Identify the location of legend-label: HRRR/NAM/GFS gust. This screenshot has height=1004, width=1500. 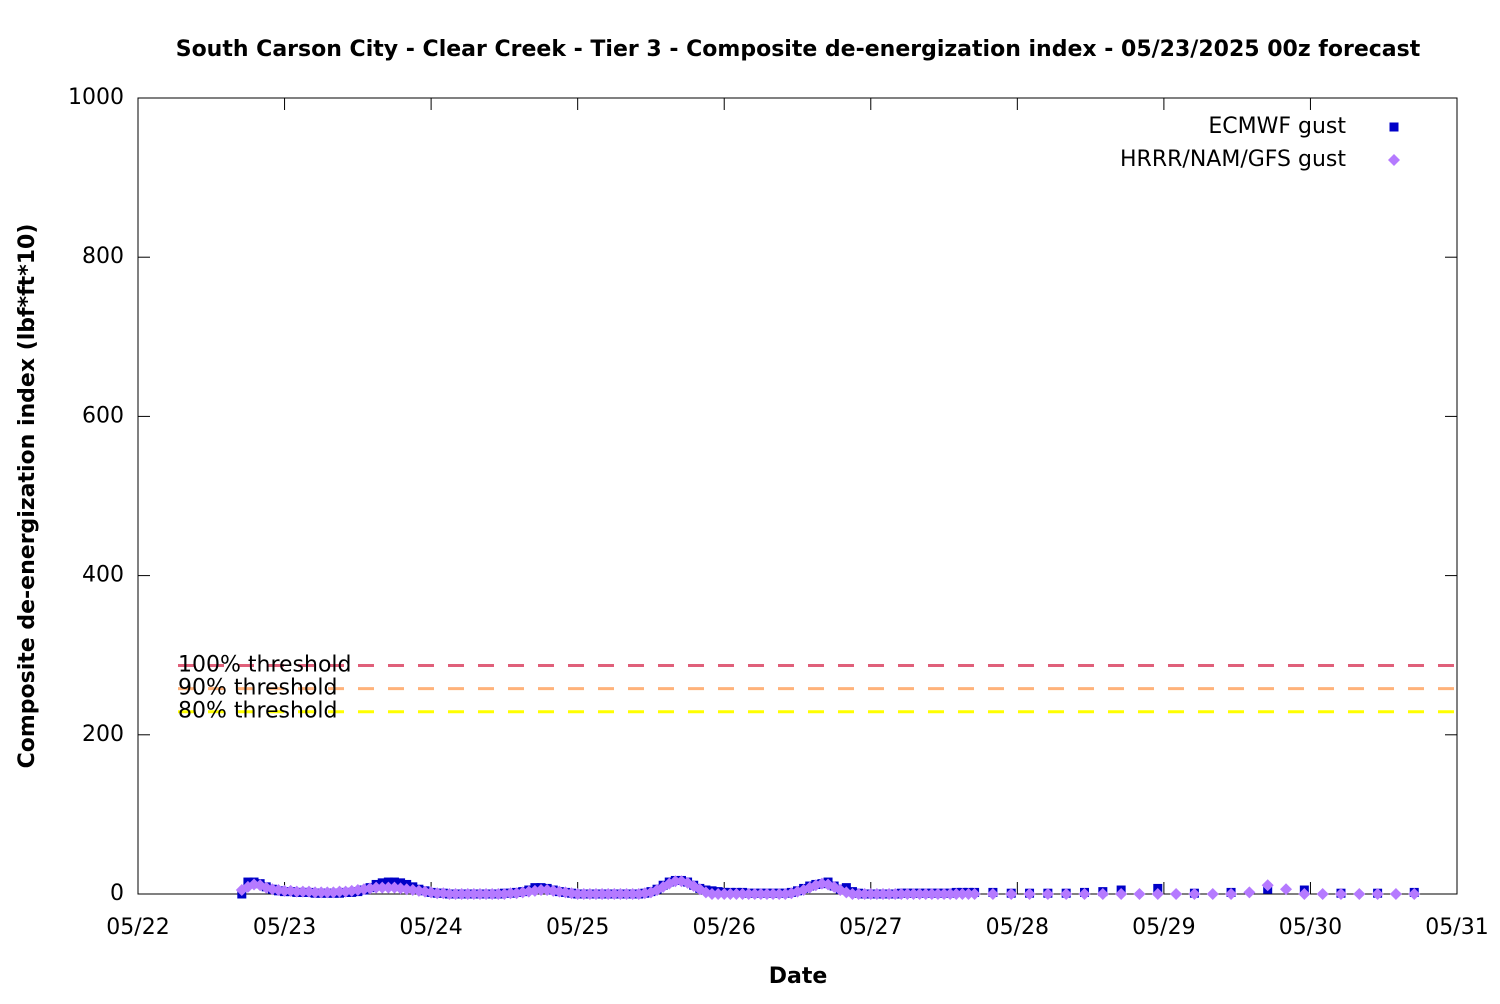
(1233, 159).